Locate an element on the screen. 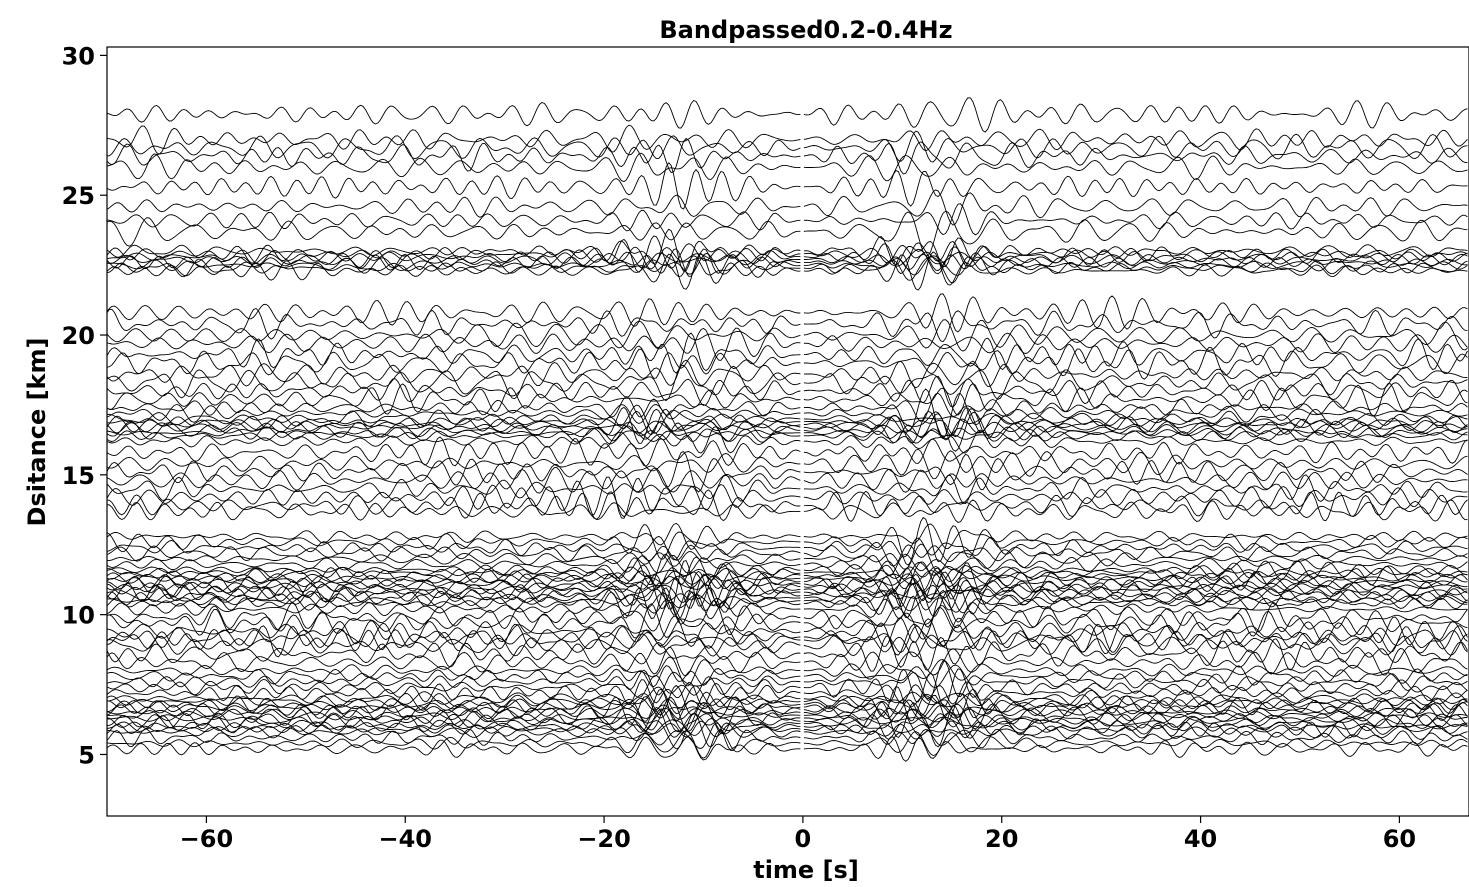 Image resolution: width=1469 pixels, height=887 pixels. x-axis-label: time [s] is located at coordinates (806, 870).